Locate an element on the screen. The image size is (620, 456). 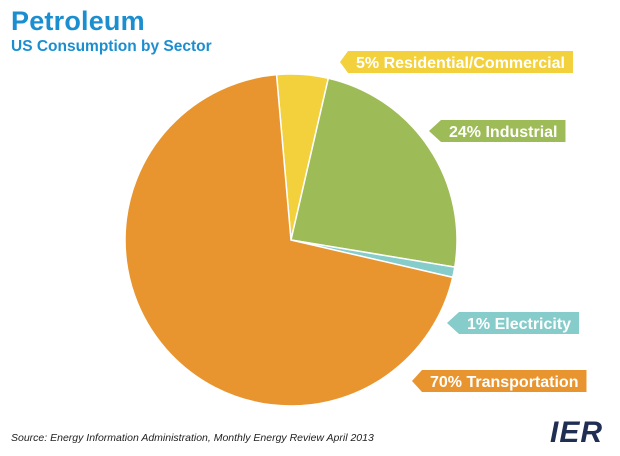
pie-slice-industrial is located at coordinates (374, 172).